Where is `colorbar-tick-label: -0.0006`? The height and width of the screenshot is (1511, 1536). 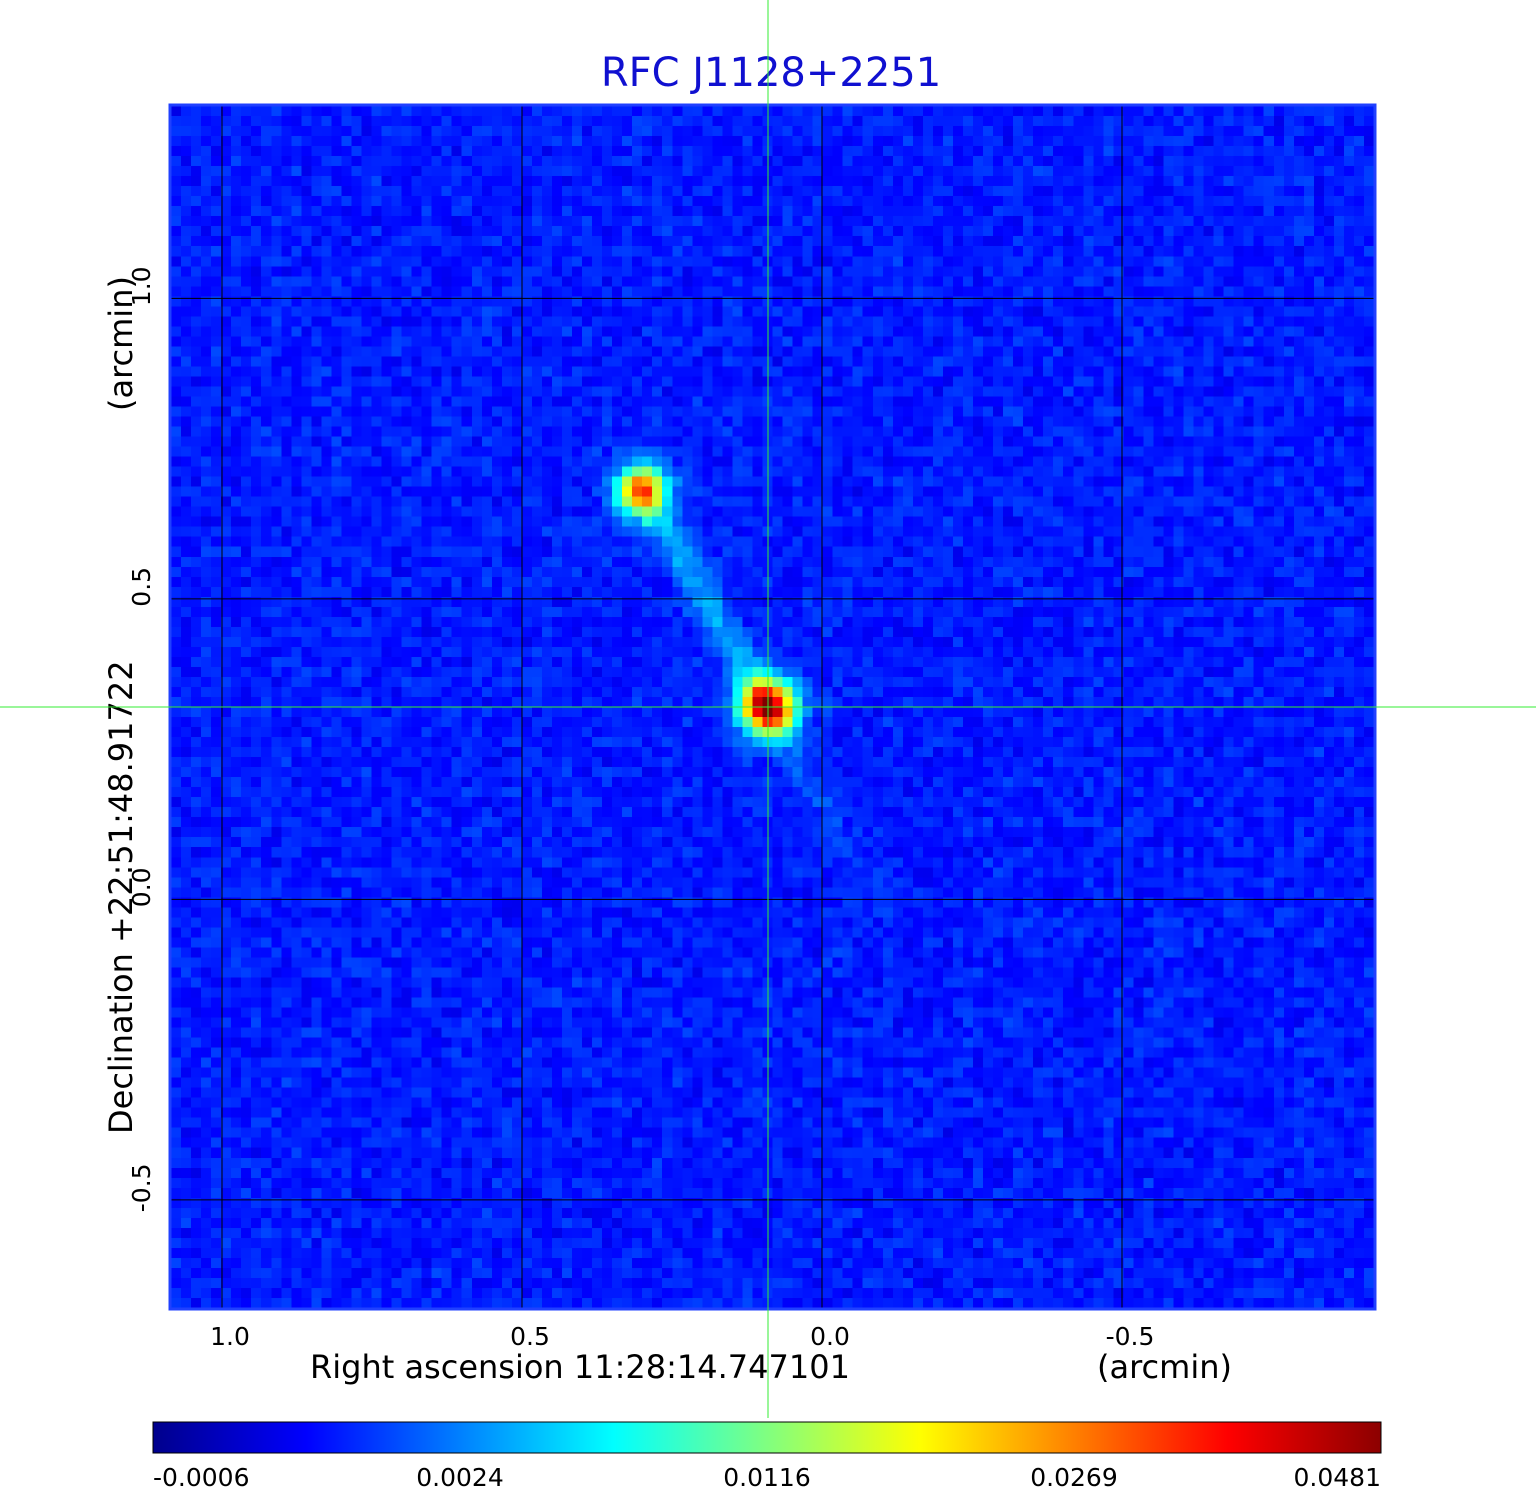 colorbar-tick-label: -0.0006 is located at coordinates (201, 1477).